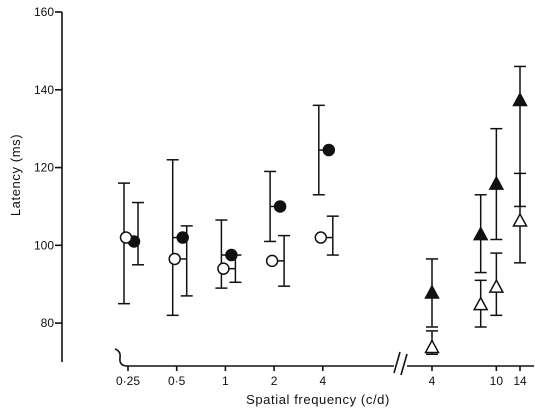 This screenshot has height=411, width=535. Describe the element at coordinates (44, 168) in the screenshot. I see `y-tick-label: 120` at that location.